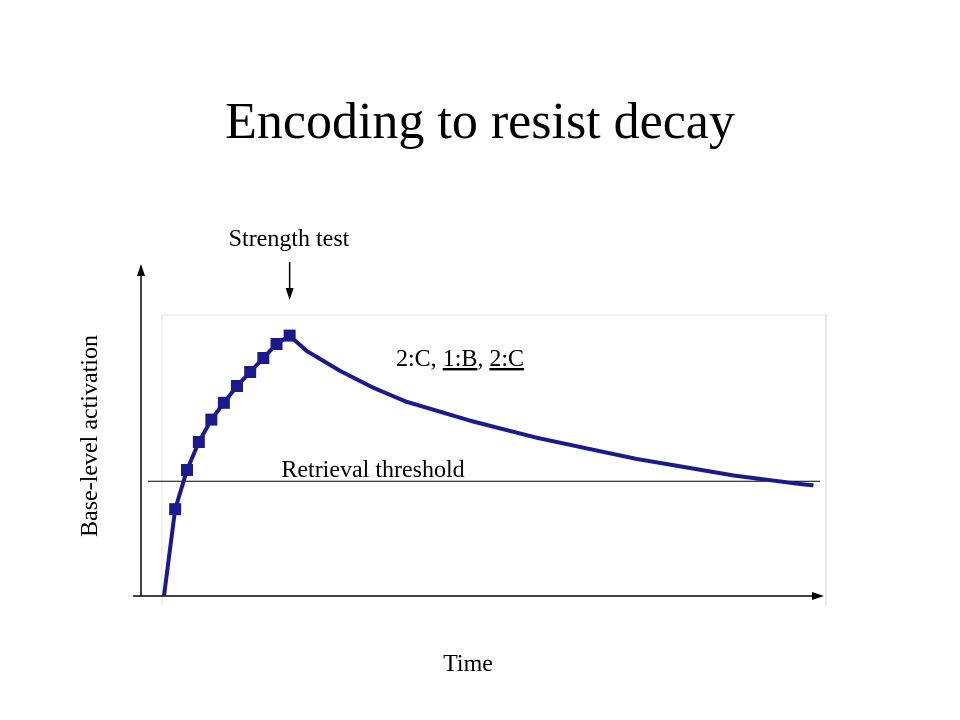 The image size is (960, 720). What do you see at coordinates (419, 359) in the screenshot?
I see `series-label-prefix: 2:C,` at bounding box center [419, 359].